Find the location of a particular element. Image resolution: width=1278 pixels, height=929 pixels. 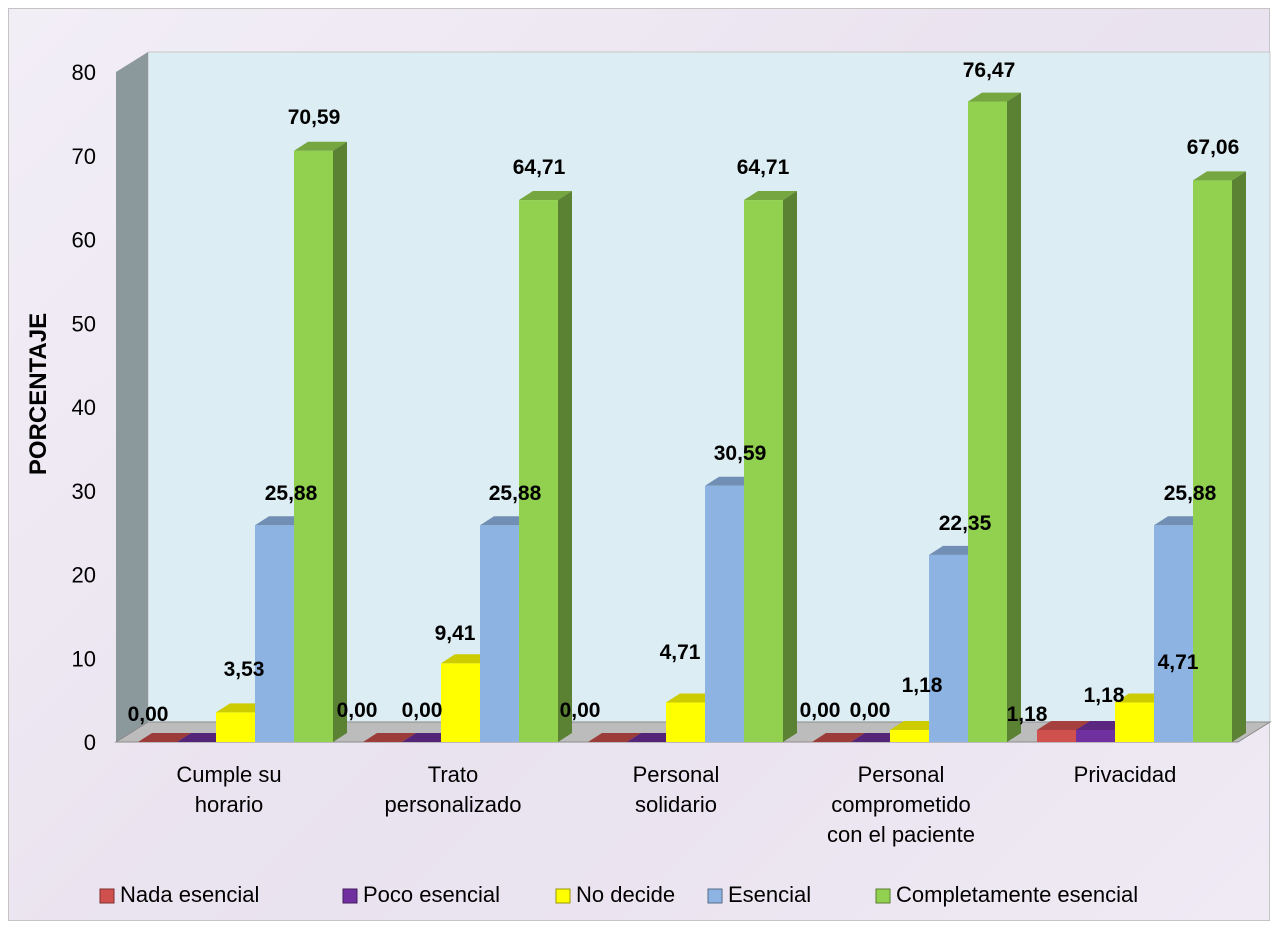

data-label: 76,47 is located at coordinates (989, 70).